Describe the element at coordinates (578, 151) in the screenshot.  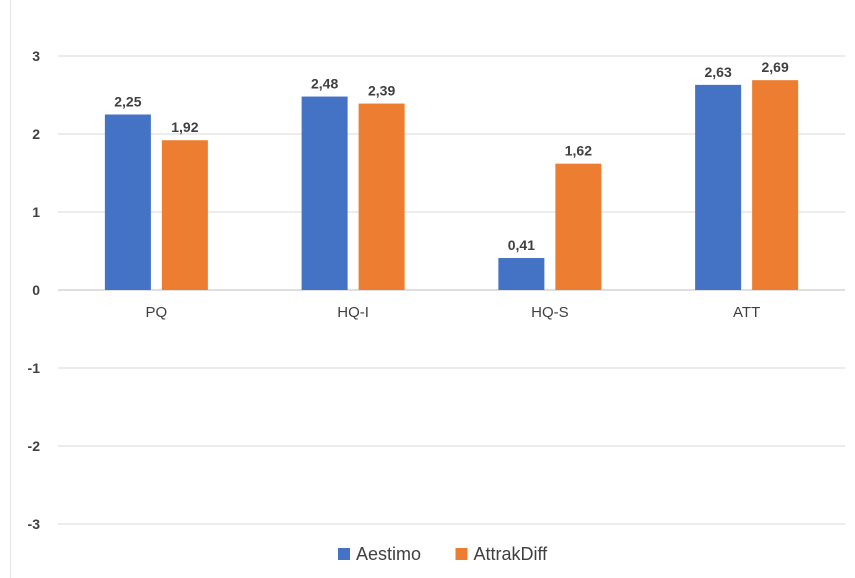
I see `data-label: 1,62` at that location.